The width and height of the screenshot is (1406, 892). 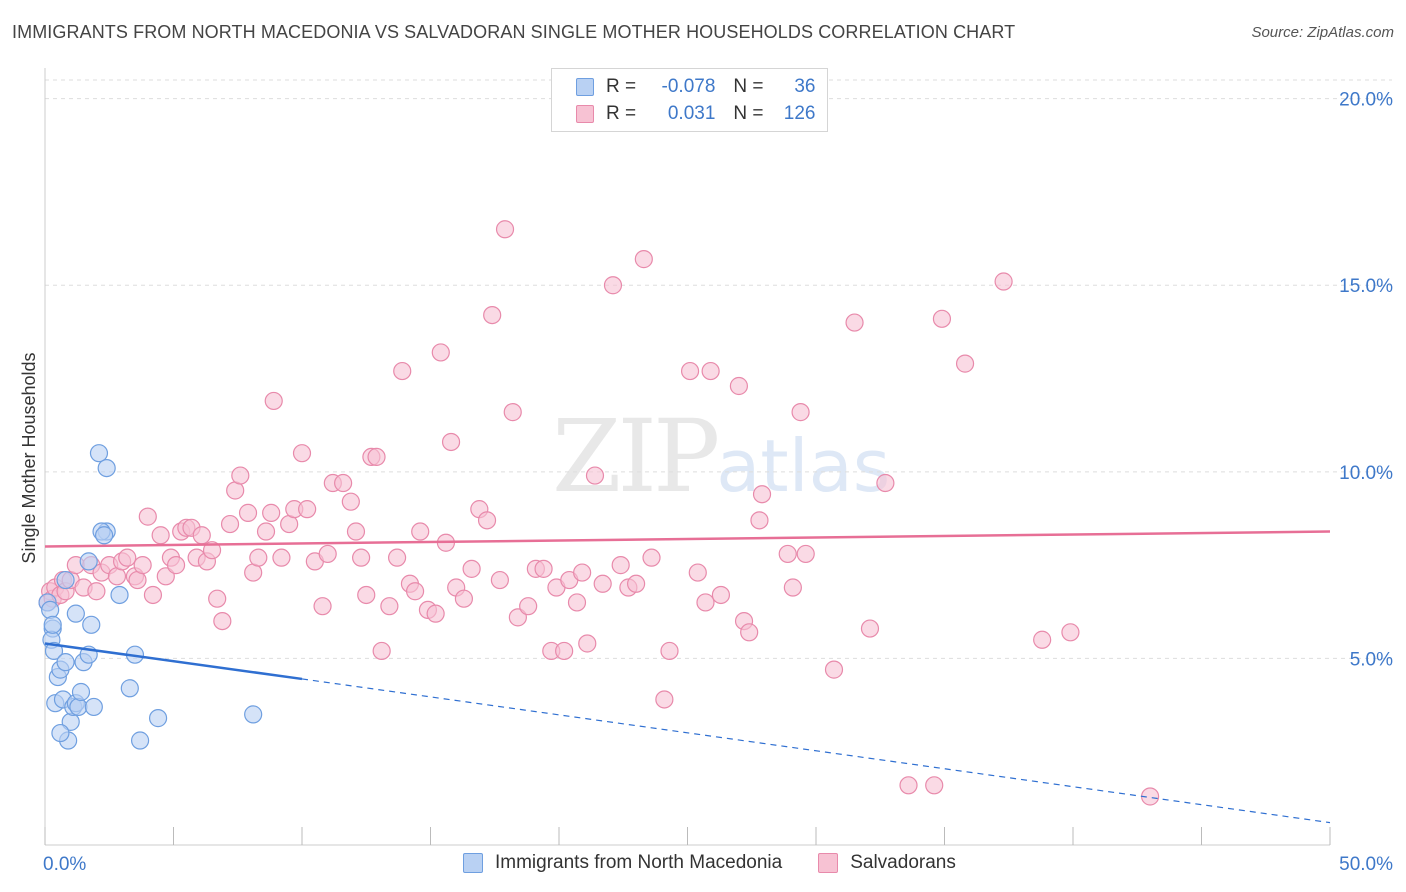 What do you see at coordinates (691, 113) in the screenshot?
I see `legend-r-value: 0.031` at bounding box center [691, 113].